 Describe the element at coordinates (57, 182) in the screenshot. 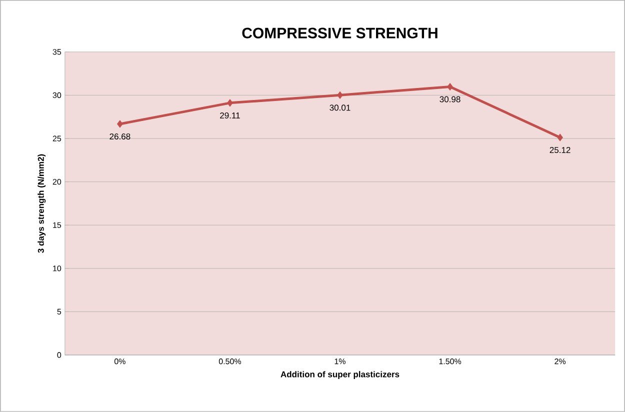

I see `y-tick-label: 20` at that location.